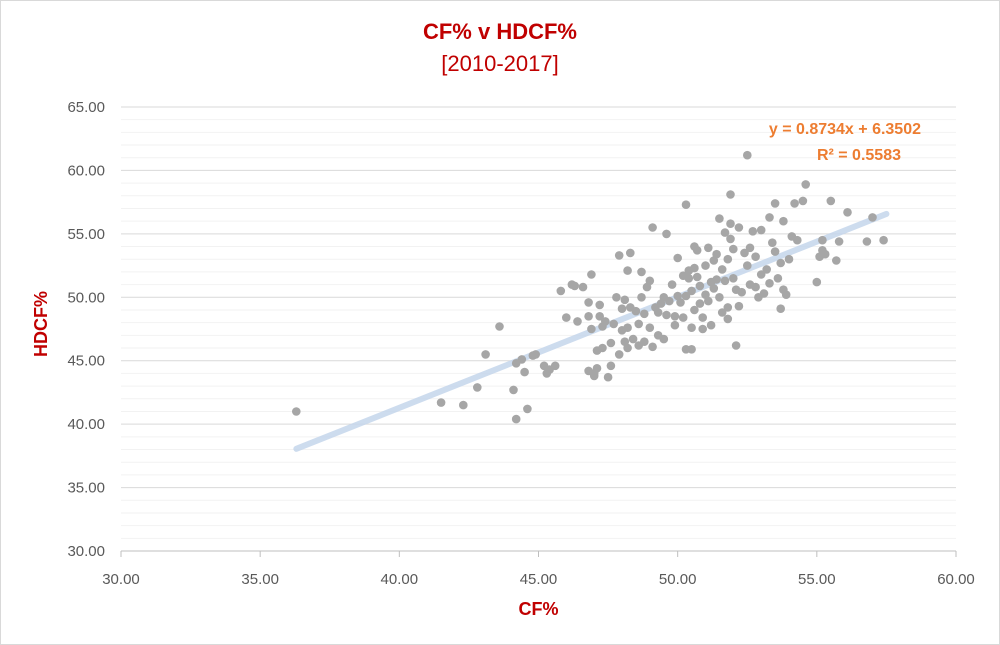 This screenshot has width=1000, height=645. Describe the element at coordinates (121, 579) in the screenshot. I see `x-tick-label: 30.00` at that location.